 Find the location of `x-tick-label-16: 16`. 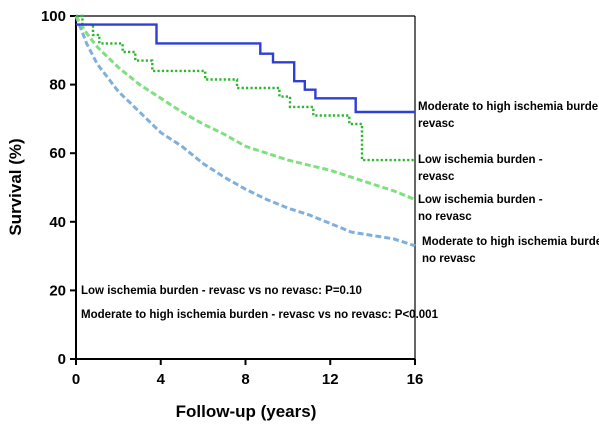

x-tick-label-16: 16 is located at coordinates (415, 379).